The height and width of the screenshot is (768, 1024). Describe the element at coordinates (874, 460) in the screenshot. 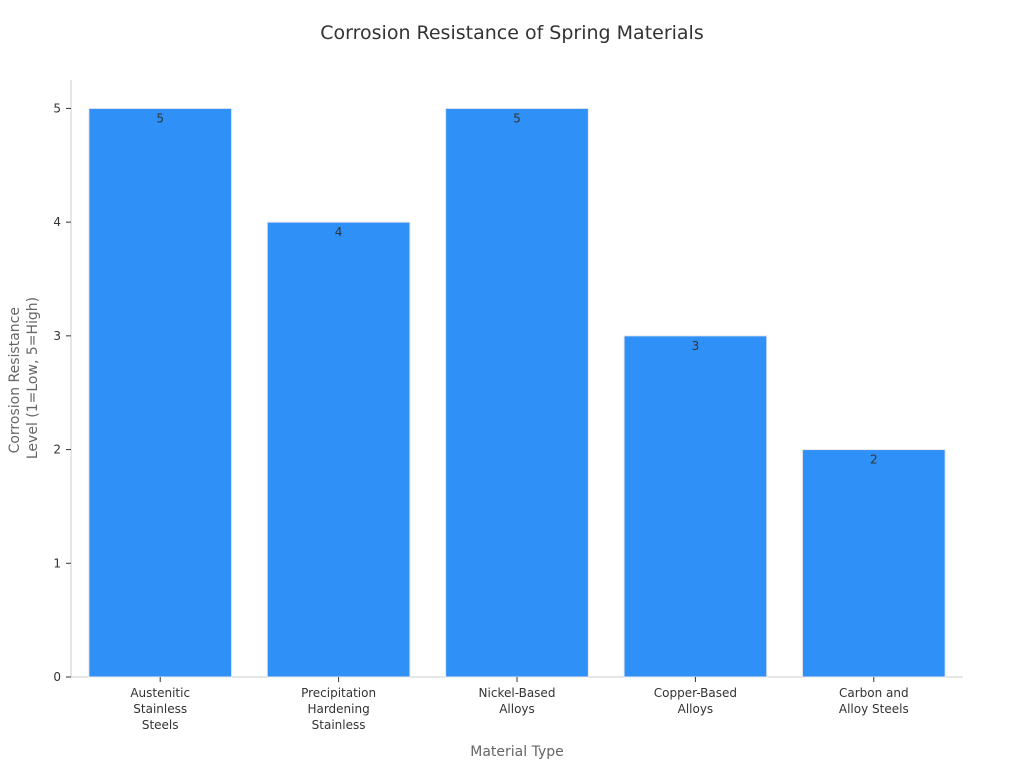

I see `bar-value-label: 2` at that location.